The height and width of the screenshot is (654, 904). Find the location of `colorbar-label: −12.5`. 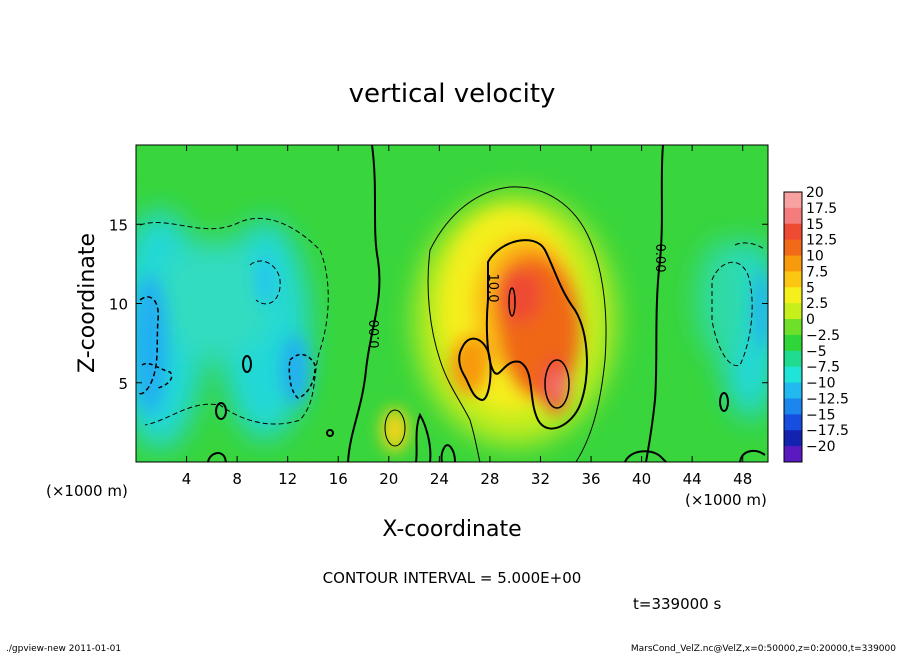

colorbar-label: −12.5 is located at coordinates (827, 399).